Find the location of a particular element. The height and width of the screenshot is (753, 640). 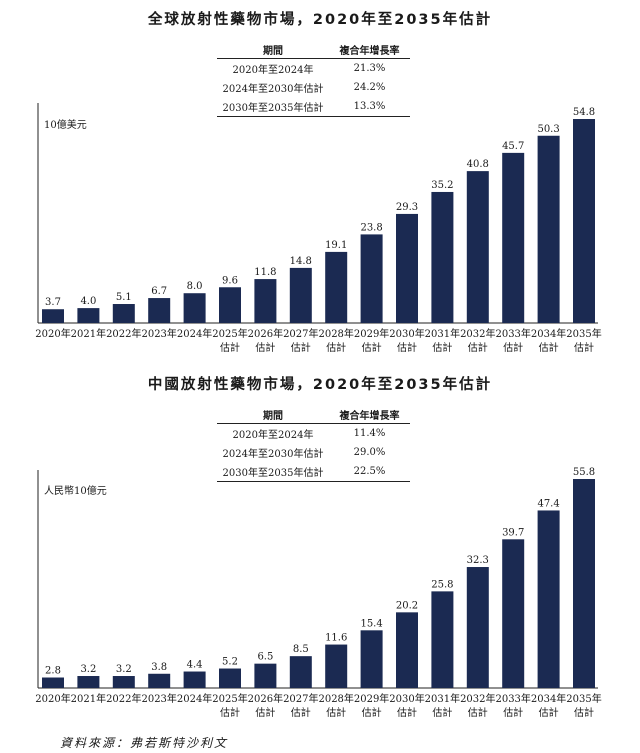

table-row: 2020年至2024年 11.4% is located at coordinates (313, 434).